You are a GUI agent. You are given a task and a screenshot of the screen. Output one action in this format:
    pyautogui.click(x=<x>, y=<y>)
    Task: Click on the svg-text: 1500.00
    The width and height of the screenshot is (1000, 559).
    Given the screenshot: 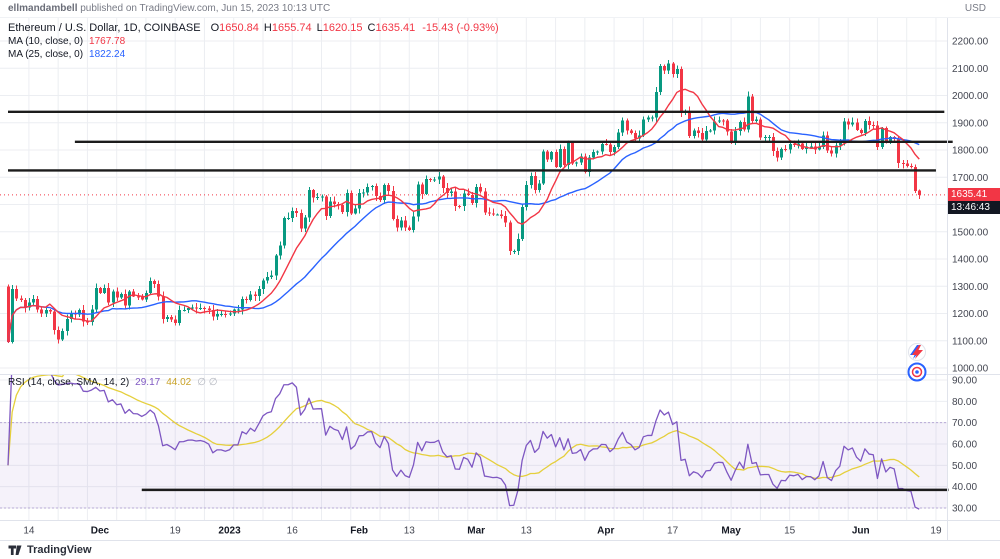 What is the action you would take?
    pyautogui.click(x=970, y=232)
    